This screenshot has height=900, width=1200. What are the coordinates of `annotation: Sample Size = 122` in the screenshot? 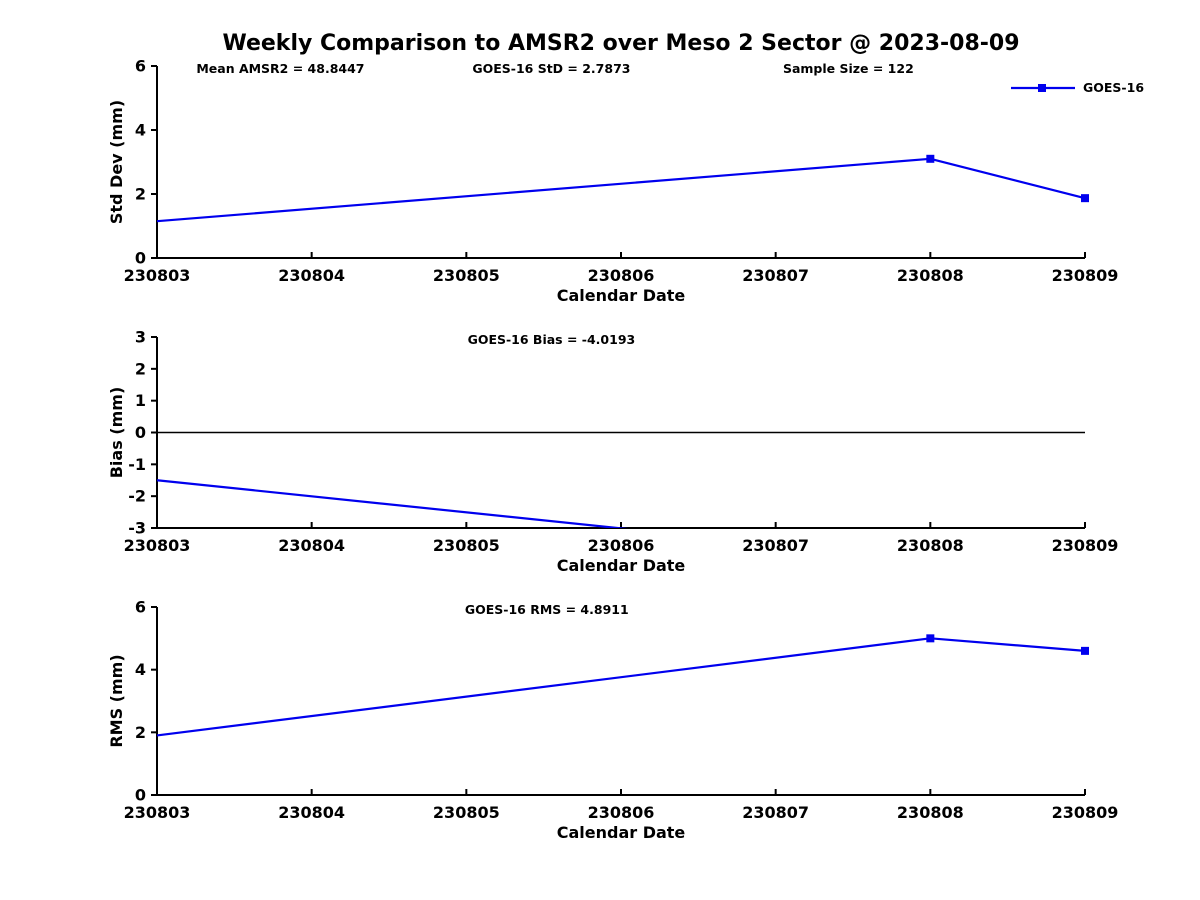 It's located at (848, 68).